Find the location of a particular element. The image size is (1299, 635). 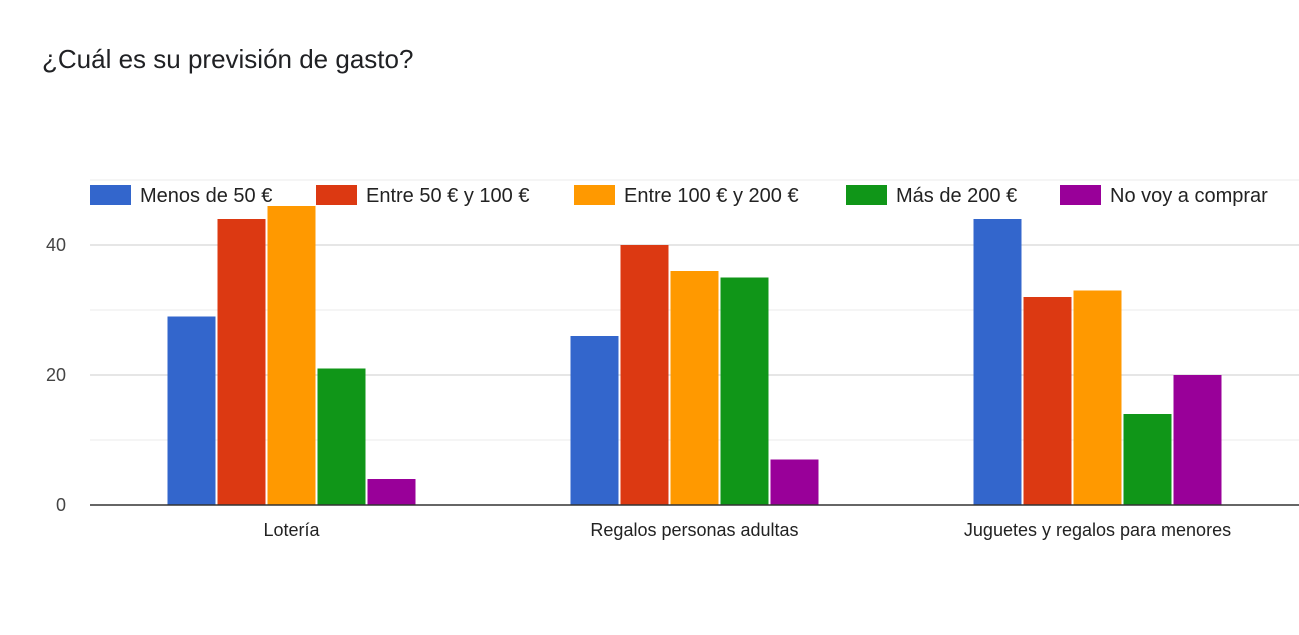

y-axis-ticks: 0 20 40 is located at coordinates (56, 375).